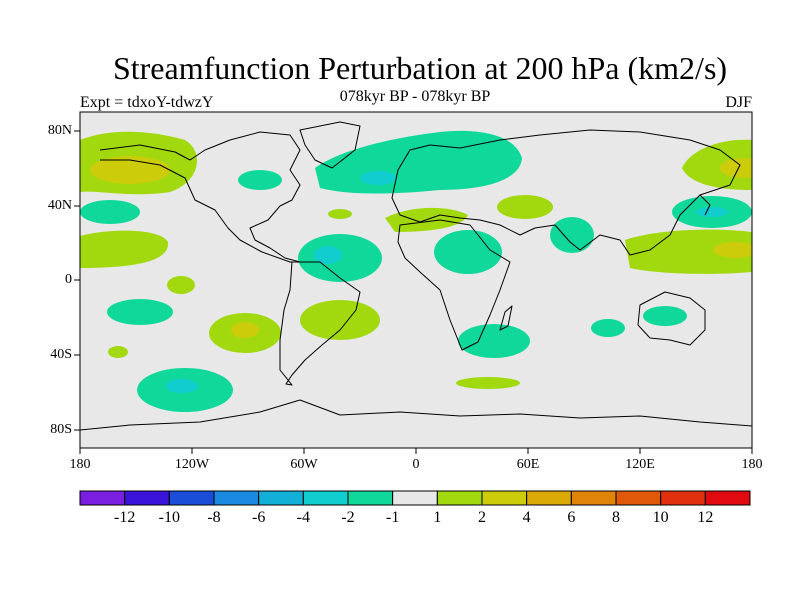 Image resolution: width=800 pixels, height=600 pixels. I want to click on colorbar-label: 4, so click(526, 517).